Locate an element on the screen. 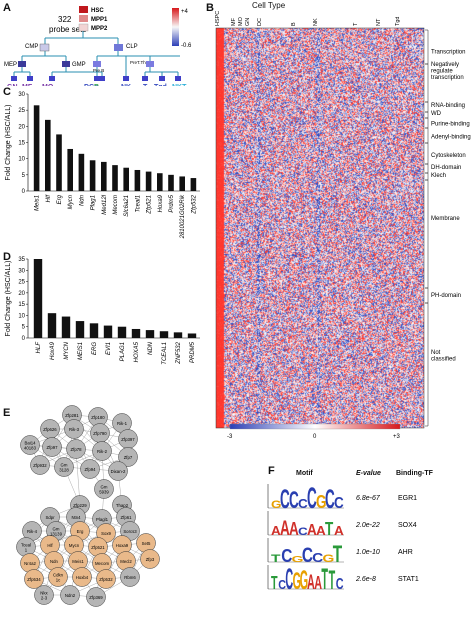 Image resolution: width=474 pixels, height=618 pixels. svg-text: Zfp932 is located at coordinates (40, 465).